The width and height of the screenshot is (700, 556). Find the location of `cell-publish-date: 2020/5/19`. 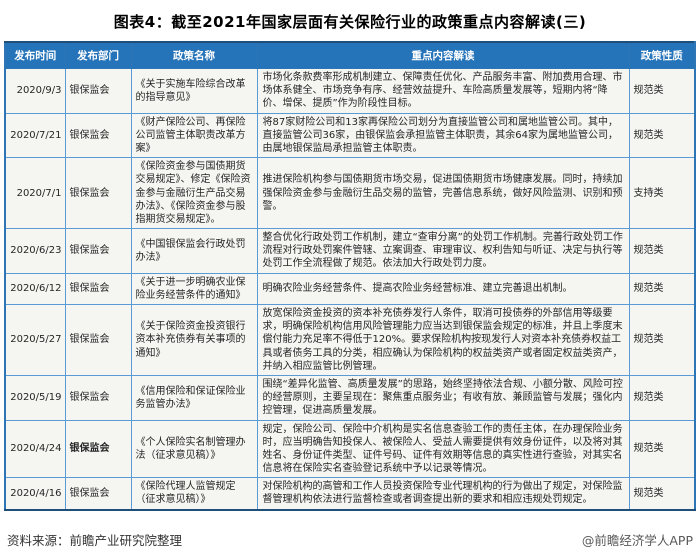

cell-publish-date: 2020/5/19 is located at coordinates (35, 397).